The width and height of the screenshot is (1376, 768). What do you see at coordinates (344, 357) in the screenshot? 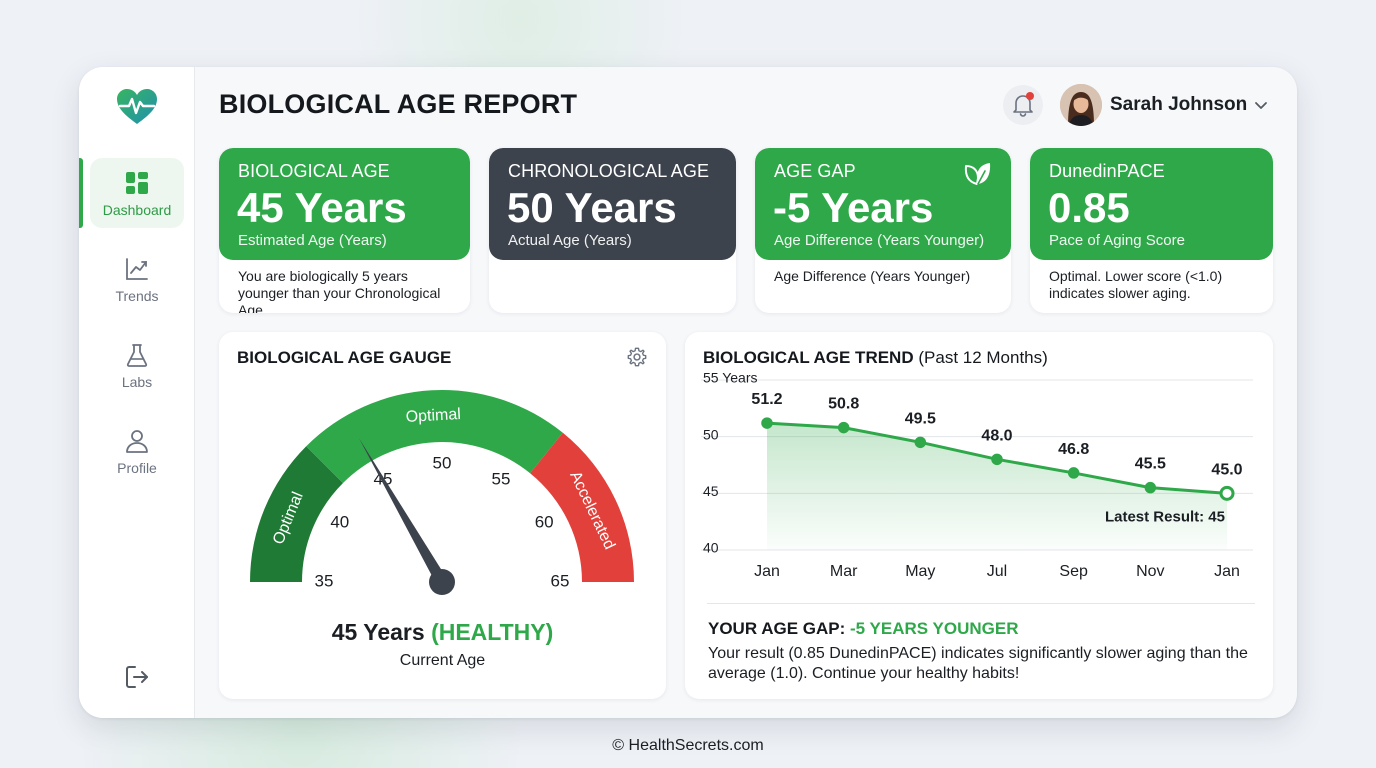
I see `gauge-title: BIOLOGICAL AGE GAUGE` at bounding box center [344, 357].